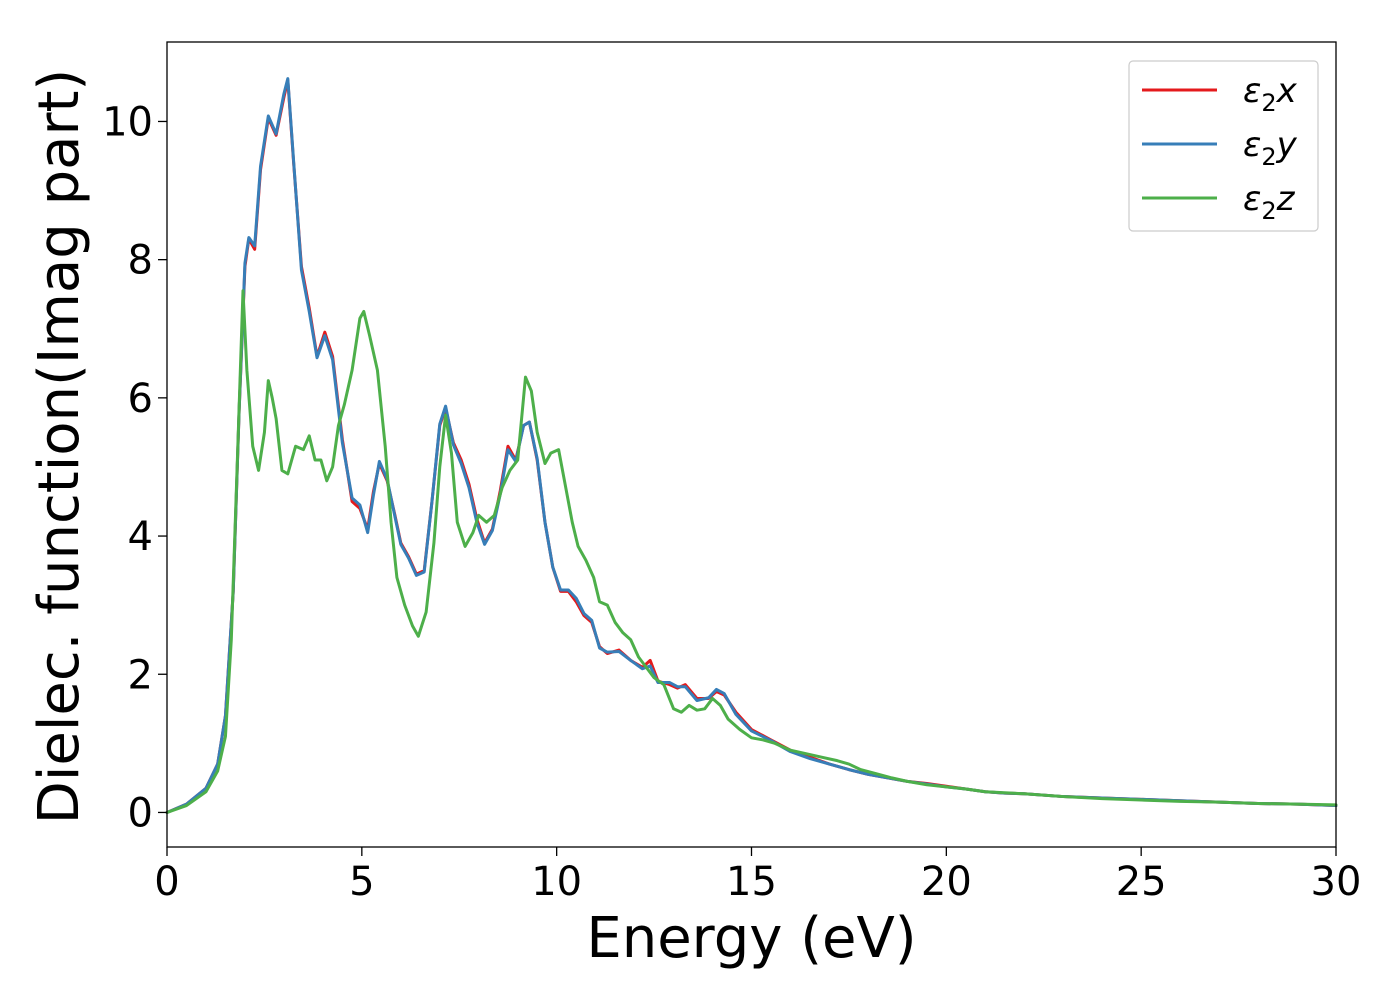 This screenshot has width=1400, height=1005. I want to click on y-tick-label: 4, so click(140, 537).